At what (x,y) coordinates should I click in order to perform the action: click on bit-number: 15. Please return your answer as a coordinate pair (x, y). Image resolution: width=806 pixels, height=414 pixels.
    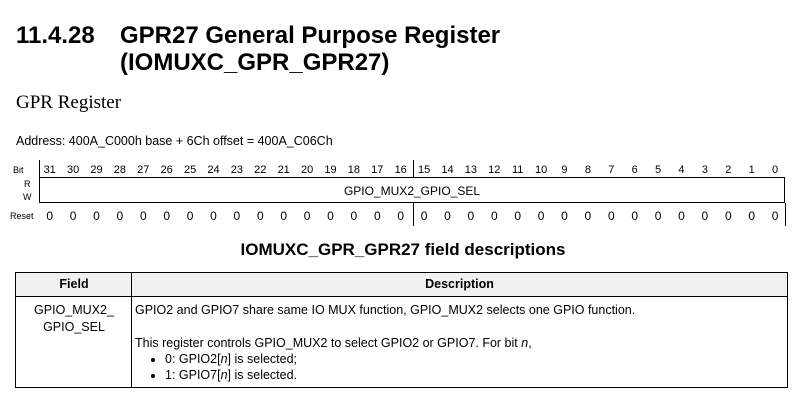
    Looking at the image, I should click on (424, 170).